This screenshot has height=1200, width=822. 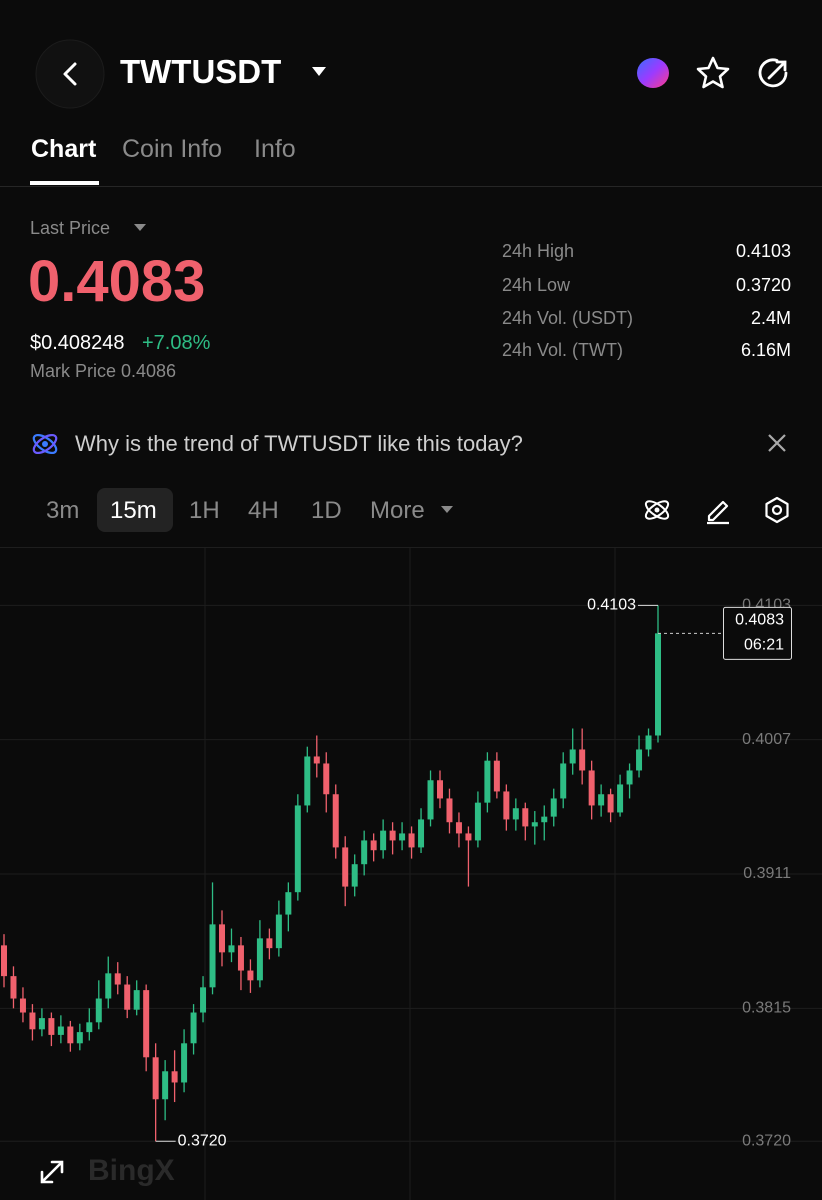 What do you see at coordinates (64, 183) in the screenshot?
I see `tab-underline` at bounding box center [64, 183].